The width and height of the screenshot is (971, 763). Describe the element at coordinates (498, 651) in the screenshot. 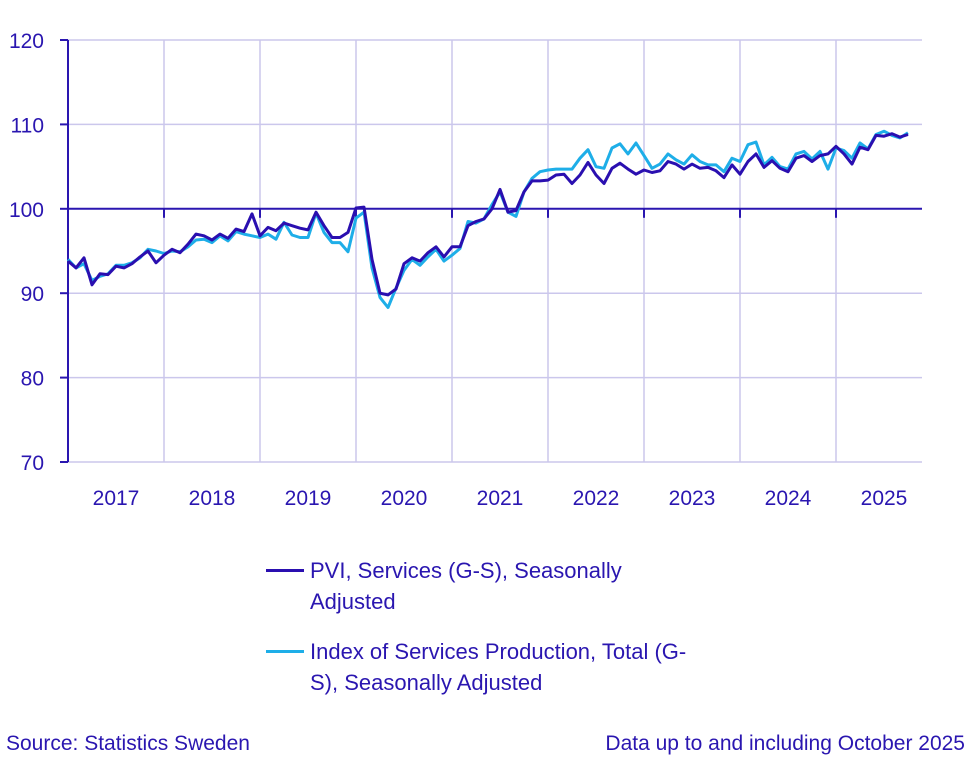

I see `legend-label: Index of Services Production, Total (G-` at that location.